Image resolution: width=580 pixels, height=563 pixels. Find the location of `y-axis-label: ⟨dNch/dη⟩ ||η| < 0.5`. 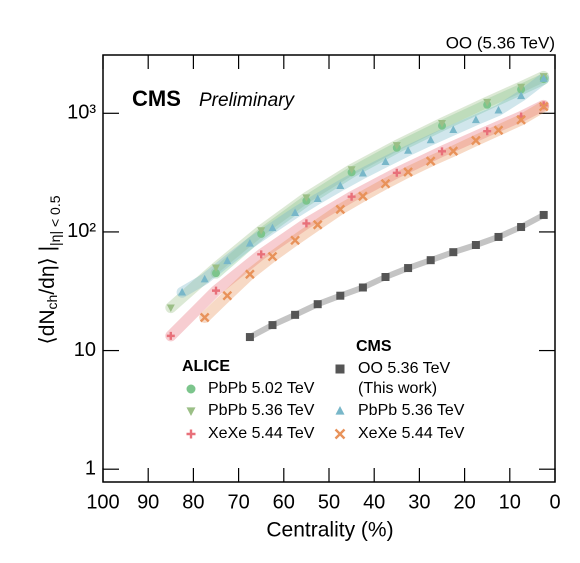

y-axis-label: ⟨dNch/dη⟩ ||η| < 0.5 is located at coordinates (49, 269).